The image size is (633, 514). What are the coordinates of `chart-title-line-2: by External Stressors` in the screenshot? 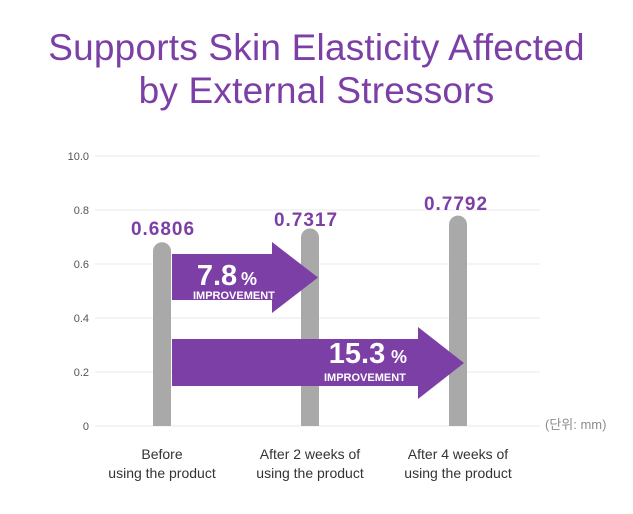 It's located at (316, 90).